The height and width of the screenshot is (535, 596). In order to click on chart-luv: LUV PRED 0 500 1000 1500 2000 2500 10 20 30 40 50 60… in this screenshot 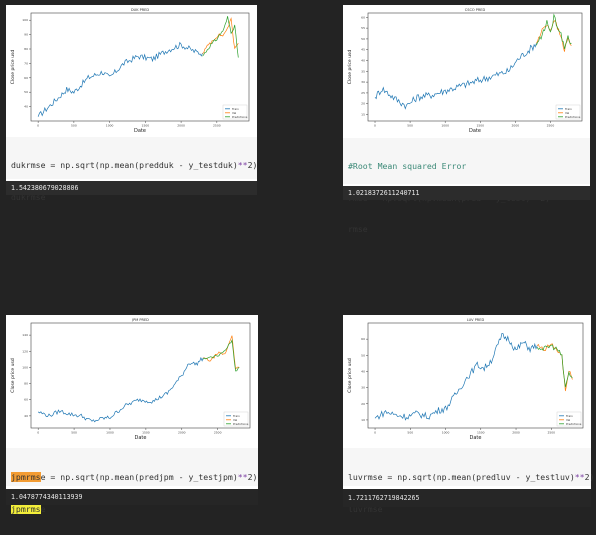, I will do `click(467, 378)`.